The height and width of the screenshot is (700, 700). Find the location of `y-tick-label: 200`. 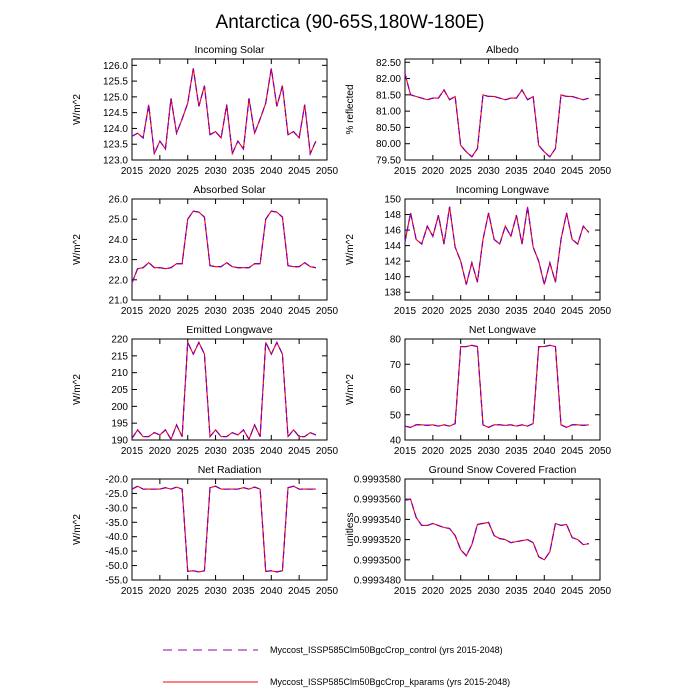

y-tick-label: 200 is located at coordinates (119, 407).